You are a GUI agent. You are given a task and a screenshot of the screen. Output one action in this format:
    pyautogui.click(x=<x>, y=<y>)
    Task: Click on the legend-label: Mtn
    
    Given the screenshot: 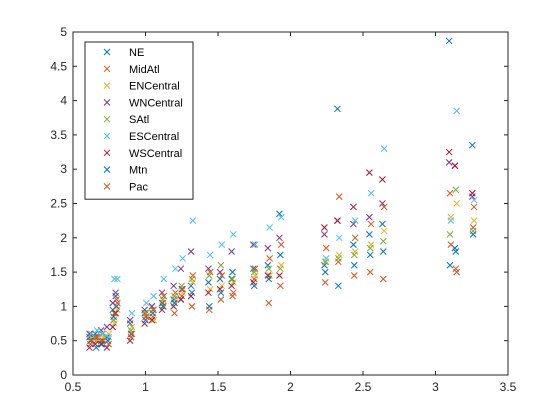 What is the action you would take?
    pyautogui.click(x=138, y=171)
    